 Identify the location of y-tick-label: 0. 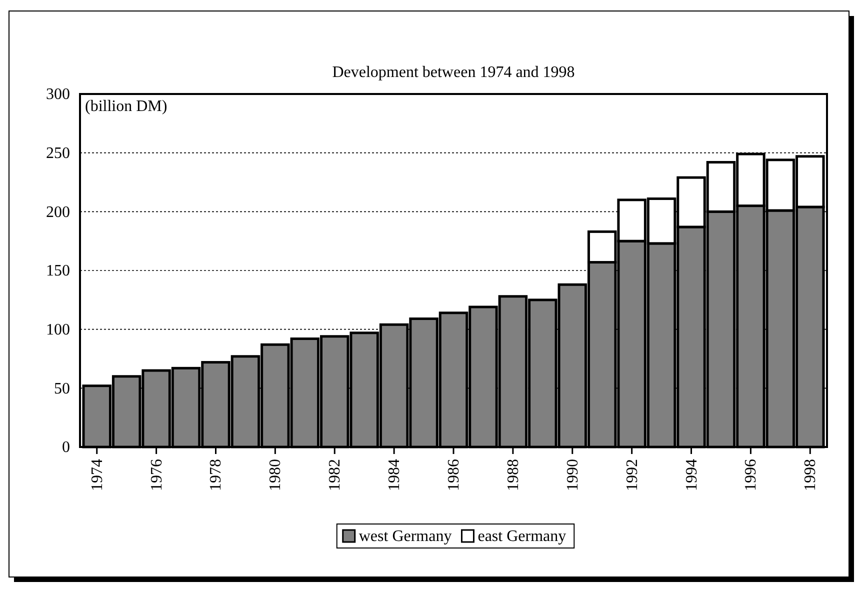
(66, 447).